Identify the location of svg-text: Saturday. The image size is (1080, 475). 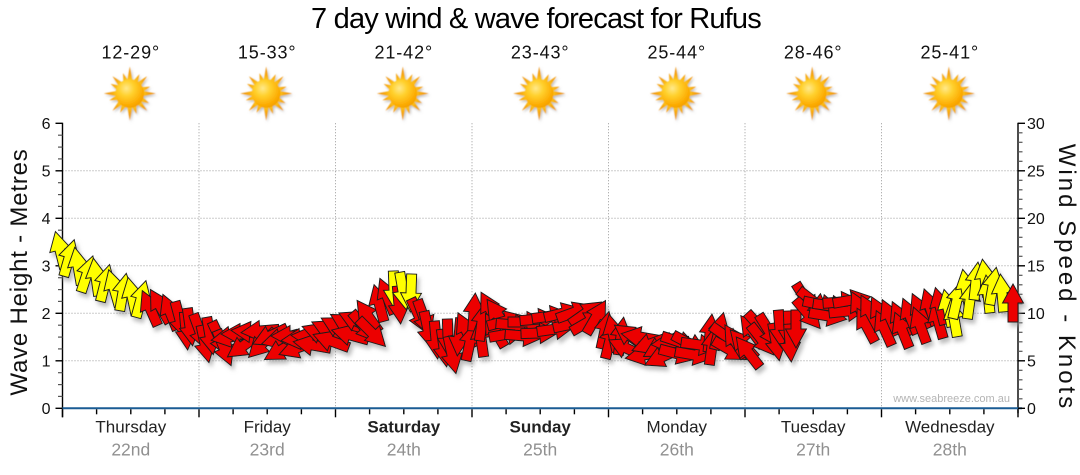
(403, 427).